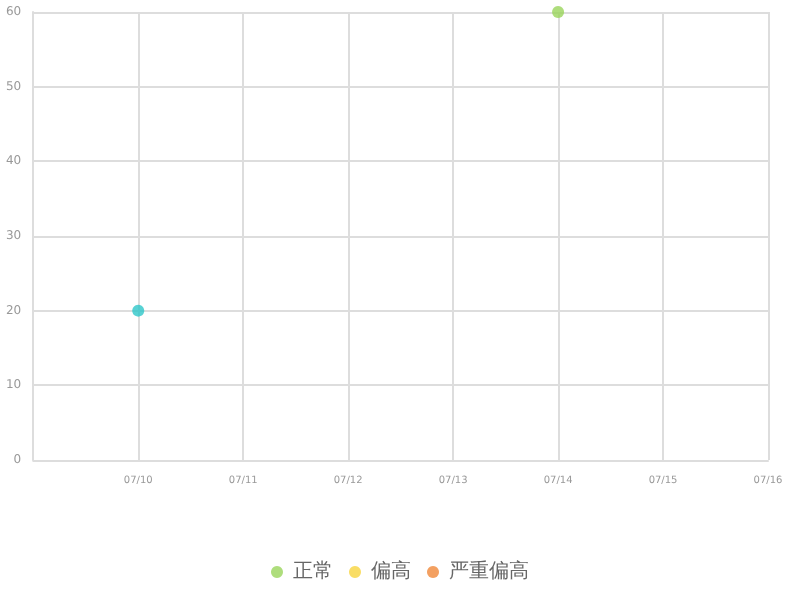 The height and width of the screenshot is (600, 800). I want to click on legend-label: 正常, so click(313, 571).